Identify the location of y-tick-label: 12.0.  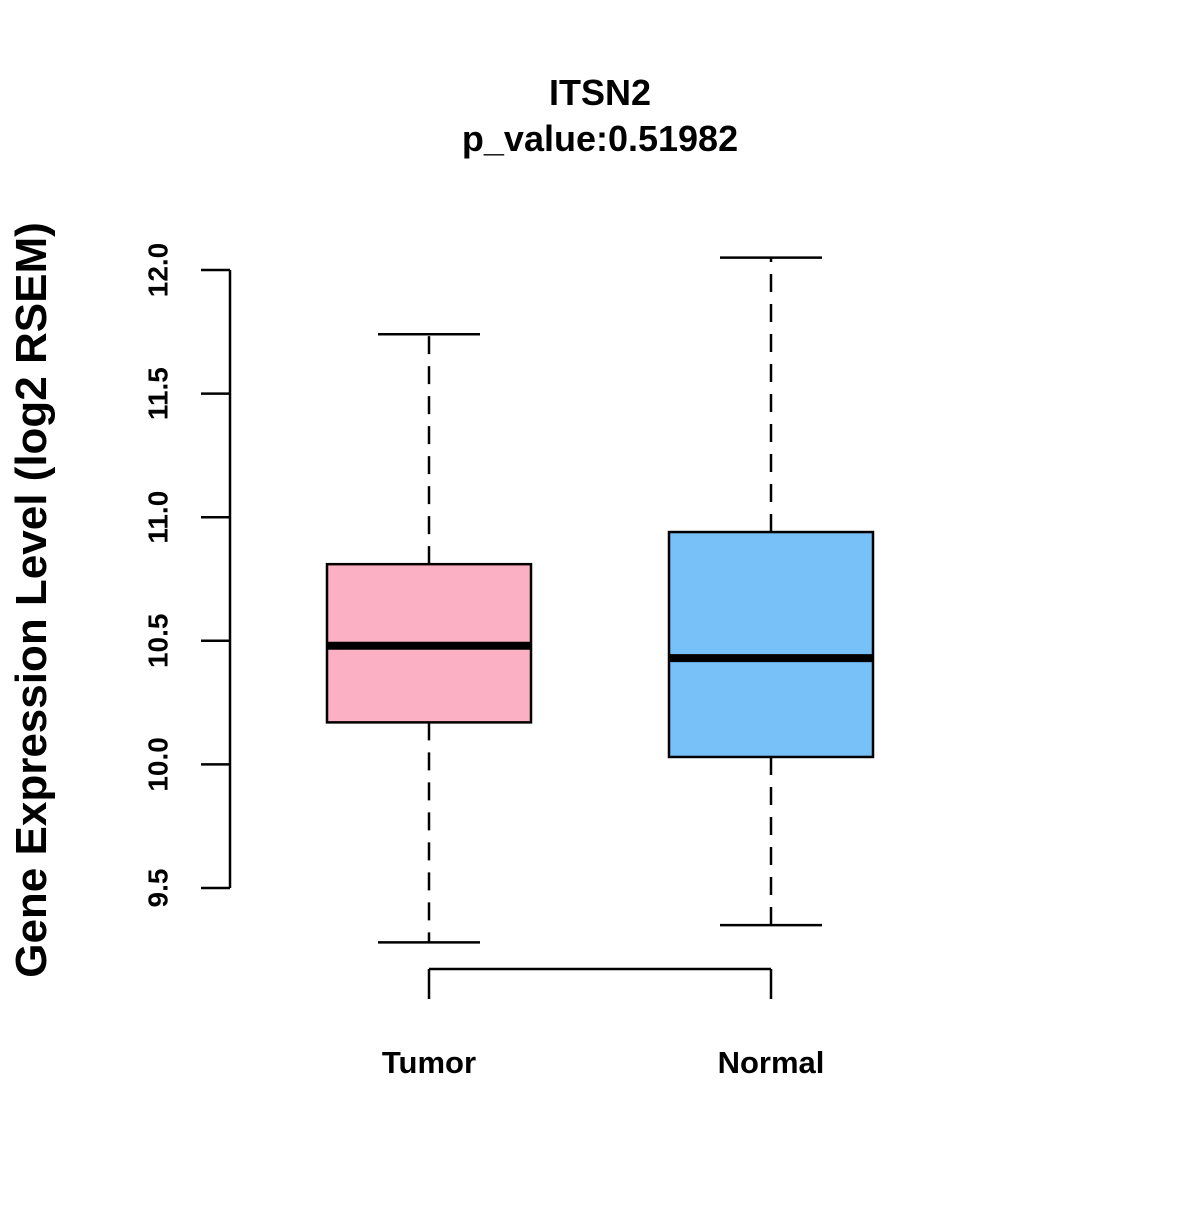
(157, 270).